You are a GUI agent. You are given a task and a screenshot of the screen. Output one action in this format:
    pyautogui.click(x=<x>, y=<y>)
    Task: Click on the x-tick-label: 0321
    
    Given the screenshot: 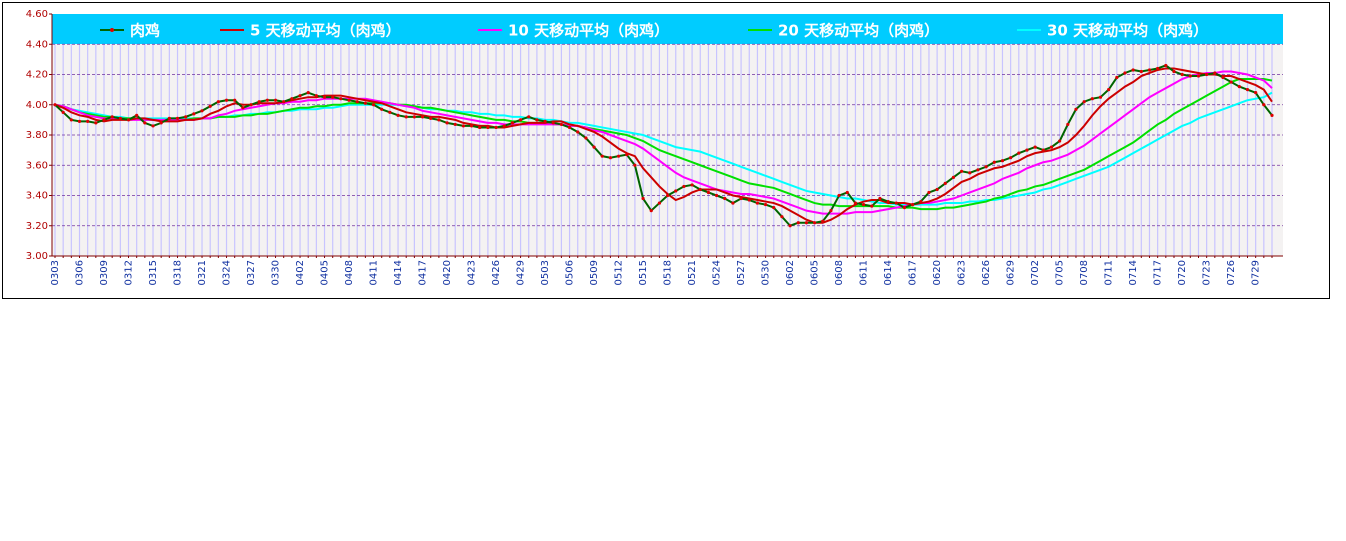 What is the action you would take?
    pyautogui.click(x=202, y=272)
    